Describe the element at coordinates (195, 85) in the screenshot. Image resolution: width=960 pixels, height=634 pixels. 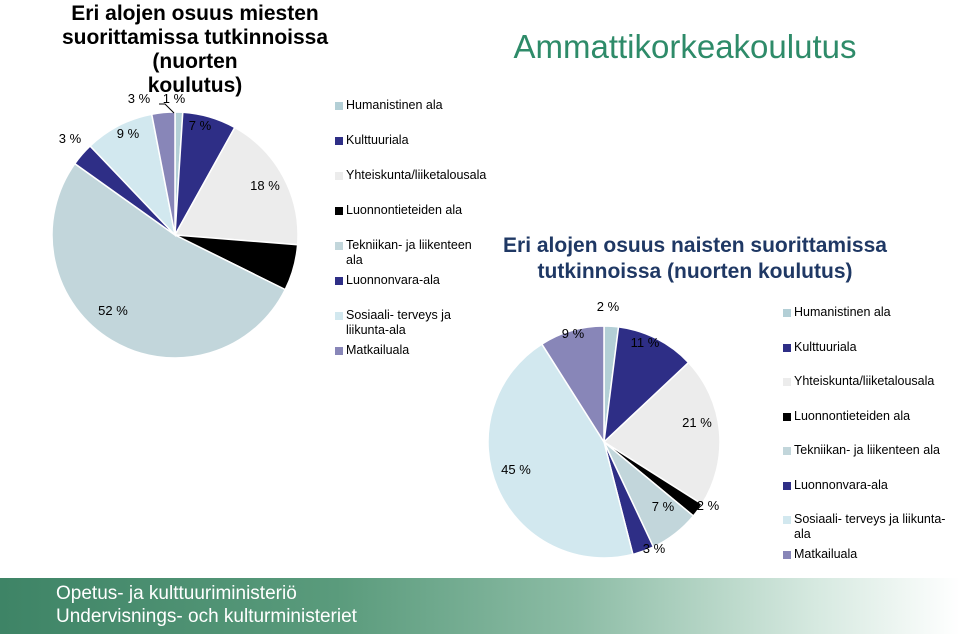
I see `chart-title-men-line-3: koulutus)` at that location.